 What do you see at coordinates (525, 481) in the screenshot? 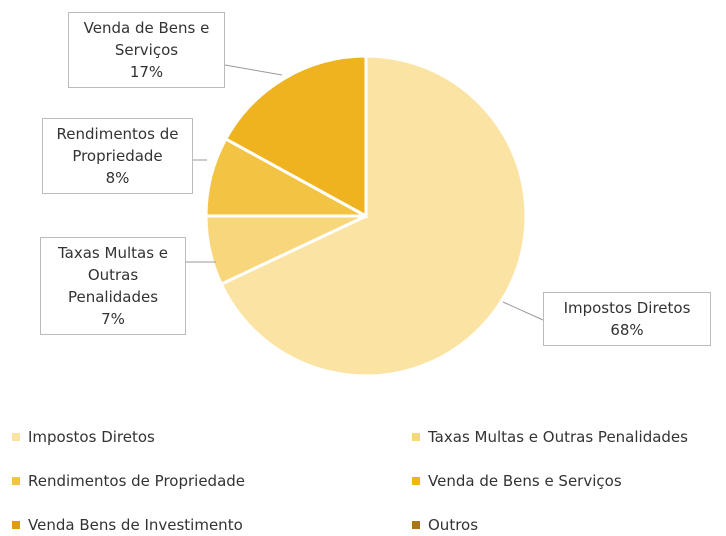
I see `legend-label: Venda de Bens e Serviços` at bounding box center [525, 481].